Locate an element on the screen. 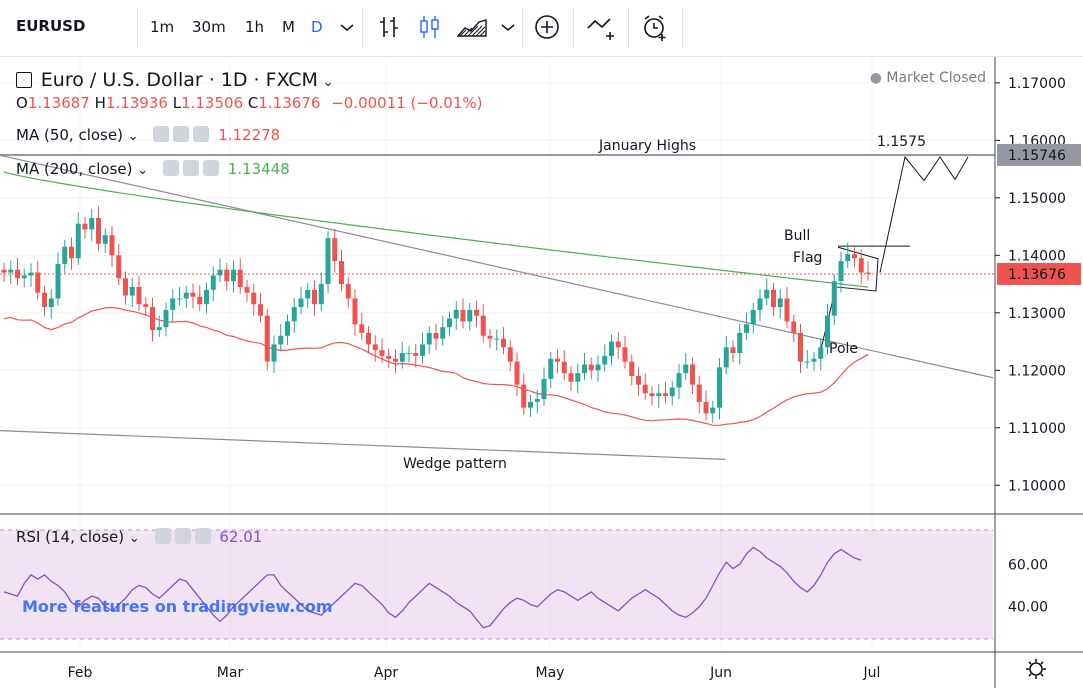 The image size is (1083, 688). symbol-search: EURUSD is located at coordinates (51, 26).